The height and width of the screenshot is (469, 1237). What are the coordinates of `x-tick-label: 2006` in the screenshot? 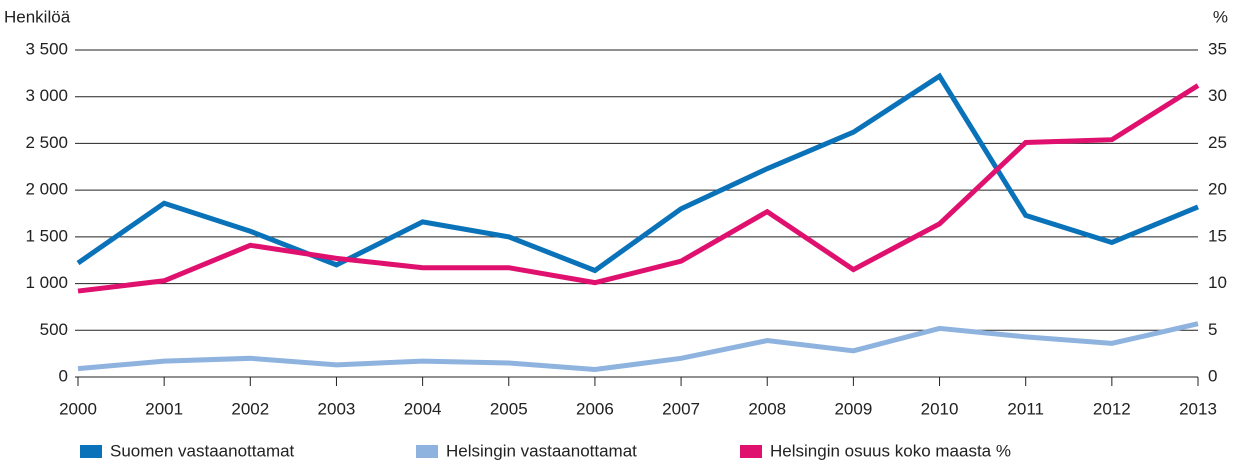 It's located at (595, 408).